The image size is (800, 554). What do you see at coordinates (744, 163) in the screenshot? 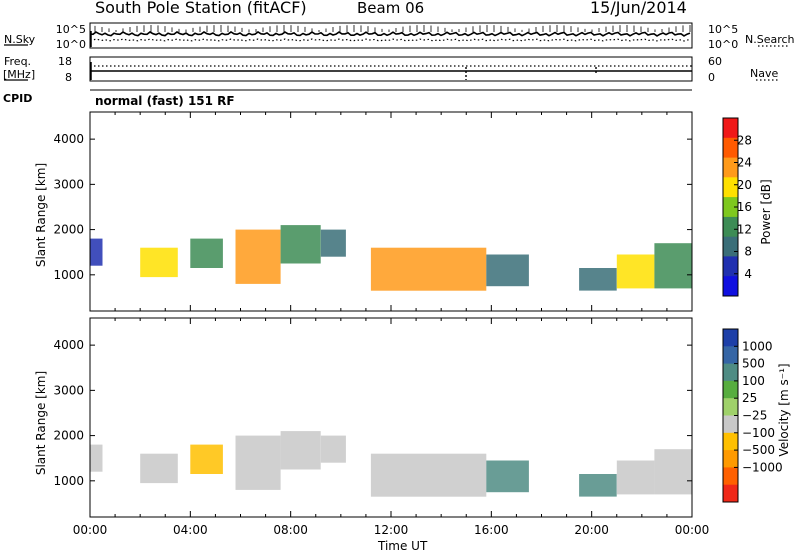
I see `power-colorbar-label: 24` at bounding box center [744, 163].